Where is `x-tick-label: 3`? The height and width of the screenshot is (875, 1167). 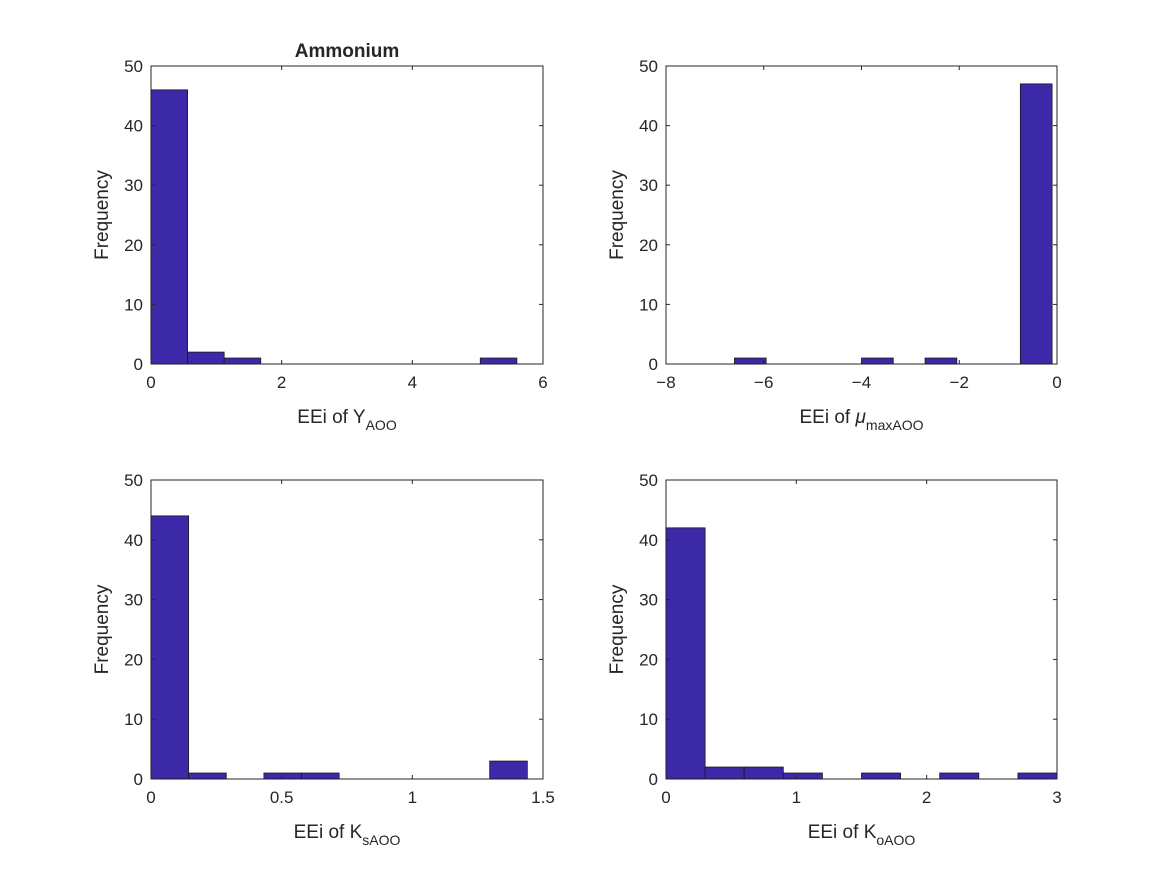 x-tick-label: 3 is located at coordinates (1056, 797).